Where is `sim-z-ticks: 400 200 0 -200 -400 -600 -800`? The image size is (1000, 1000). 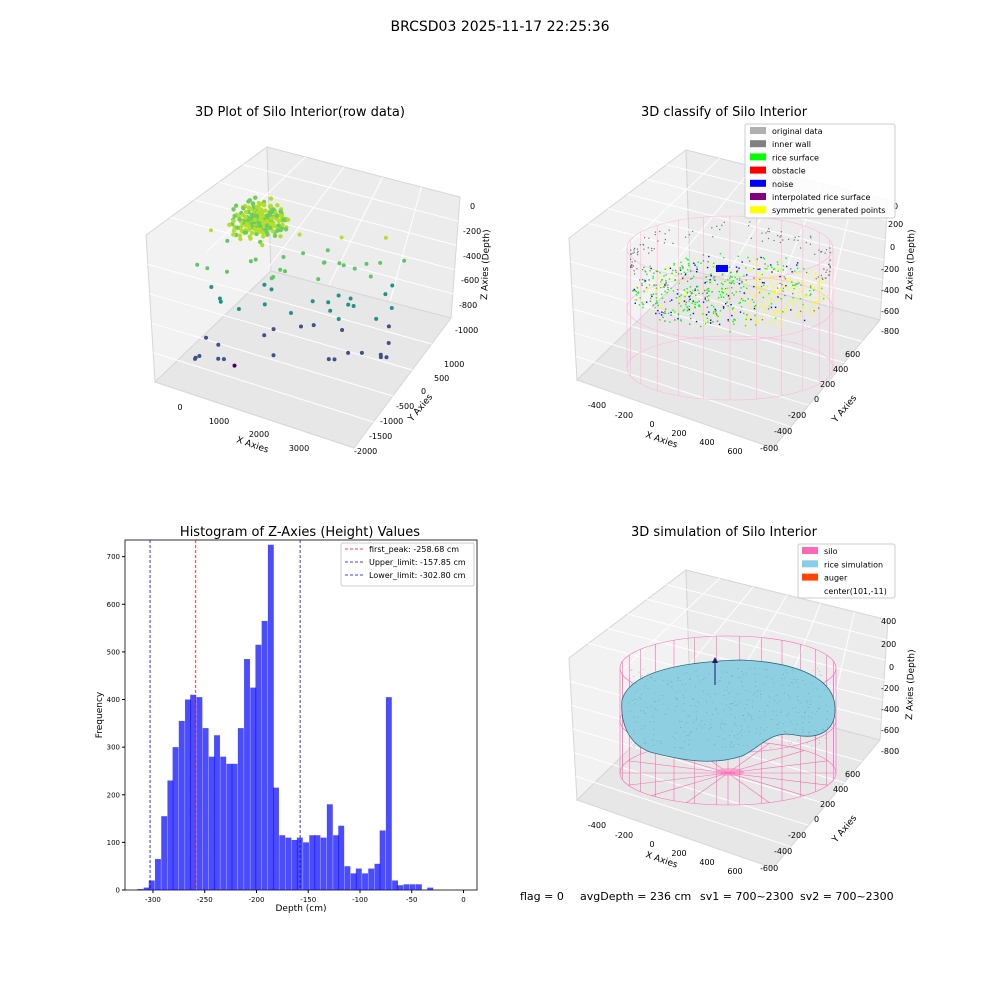 sim-z-ticks: 400 200 0 -200 -400 -600 -800 is located at coordinates (890, 686).